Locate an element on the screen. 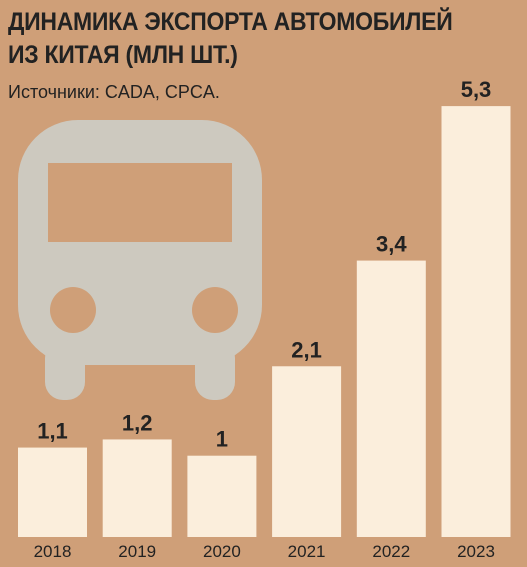  x-tick-label: 2018 is located at coordinates (53, 551).